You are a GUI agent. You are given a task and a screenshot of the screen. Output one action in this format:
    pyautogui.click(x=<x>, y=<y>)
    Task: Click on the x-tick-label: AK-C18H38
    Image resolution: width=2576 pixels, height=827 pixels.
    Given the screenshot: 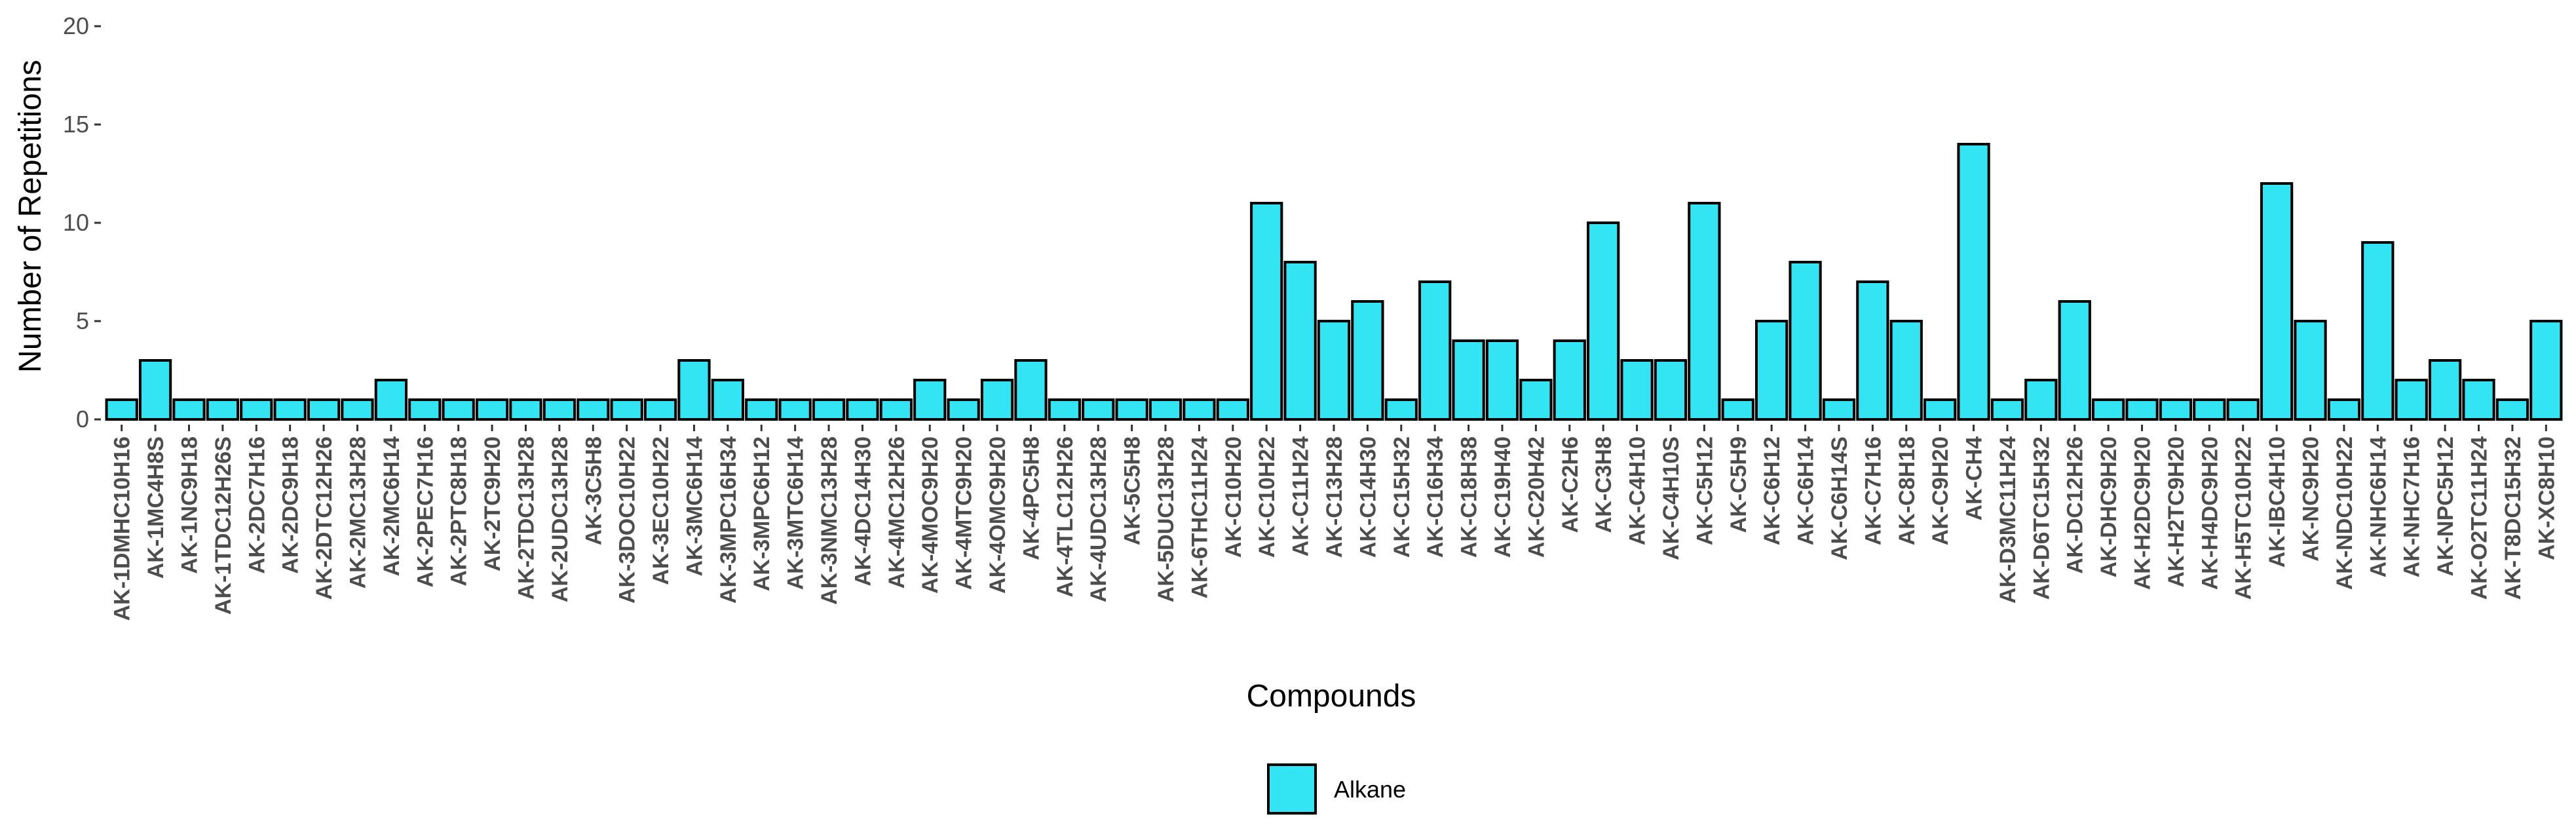 What is the action you would take?
    pyautogui.click(x=1470, y=497)
    